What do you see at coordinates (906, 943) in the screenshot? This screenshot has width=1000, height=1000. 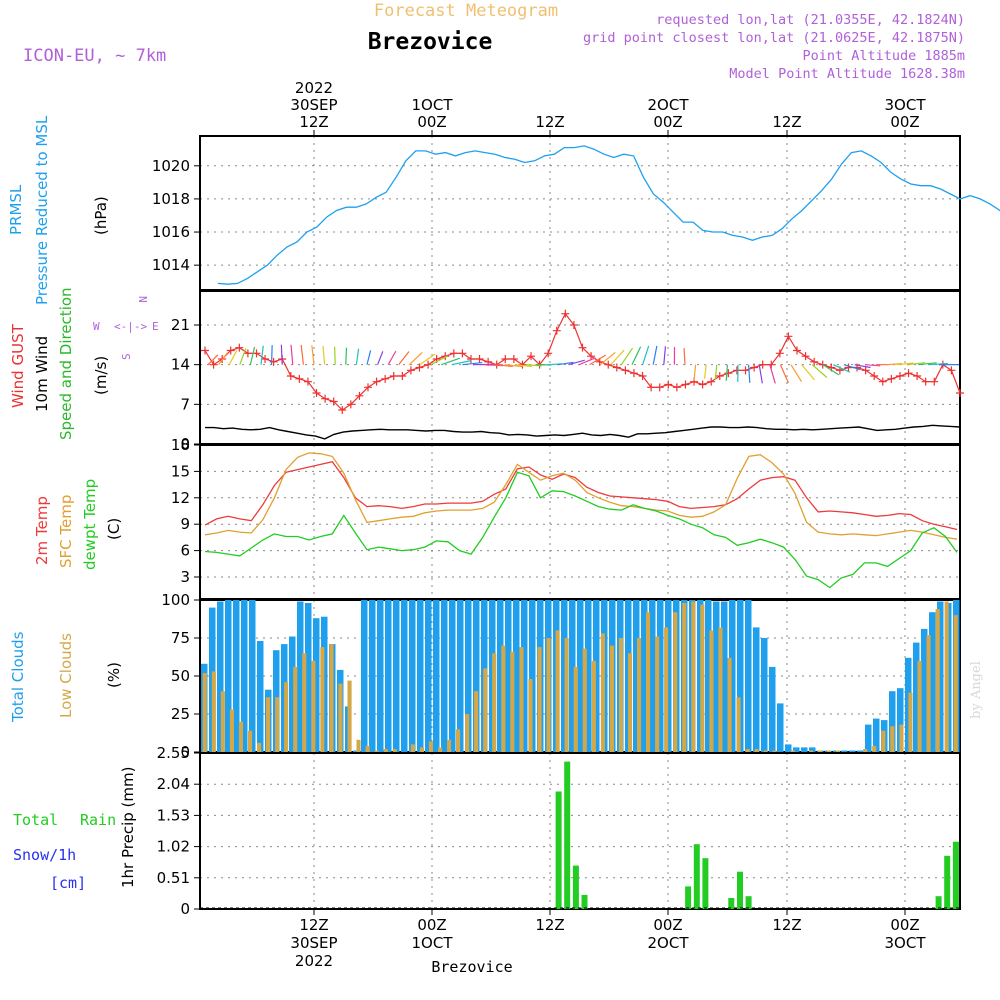 I see `bottom-tick-label: 3OCT` at bounding box center [906, 943].